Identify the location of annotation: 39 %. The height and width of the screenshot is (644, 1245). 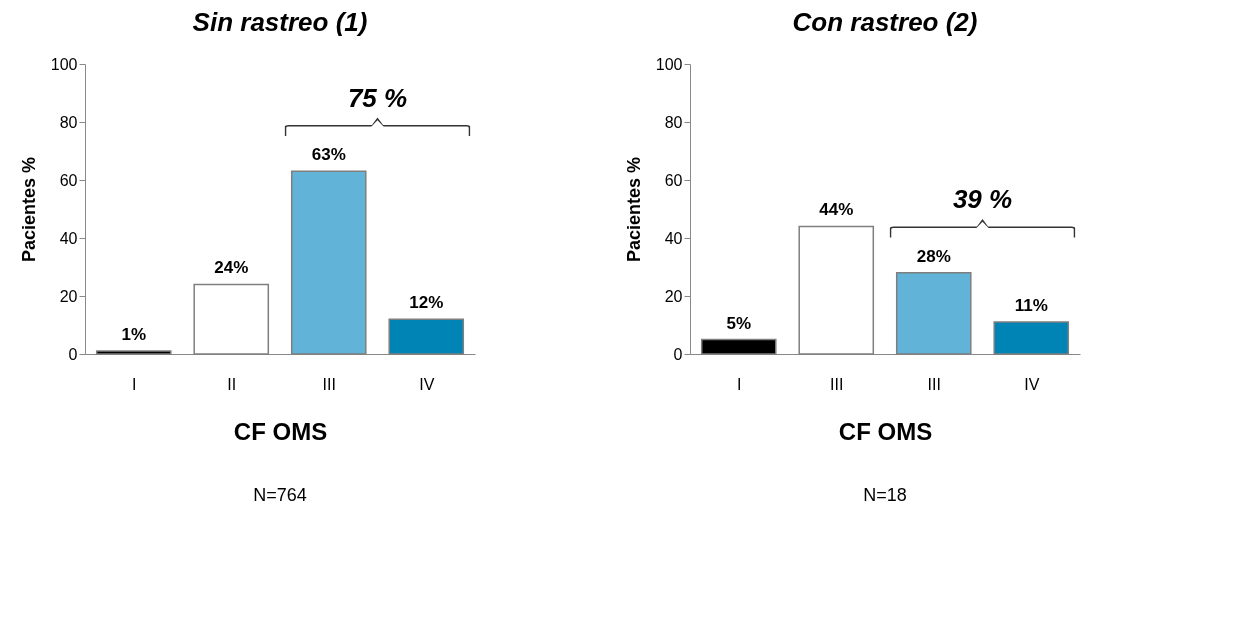
(982, 199).